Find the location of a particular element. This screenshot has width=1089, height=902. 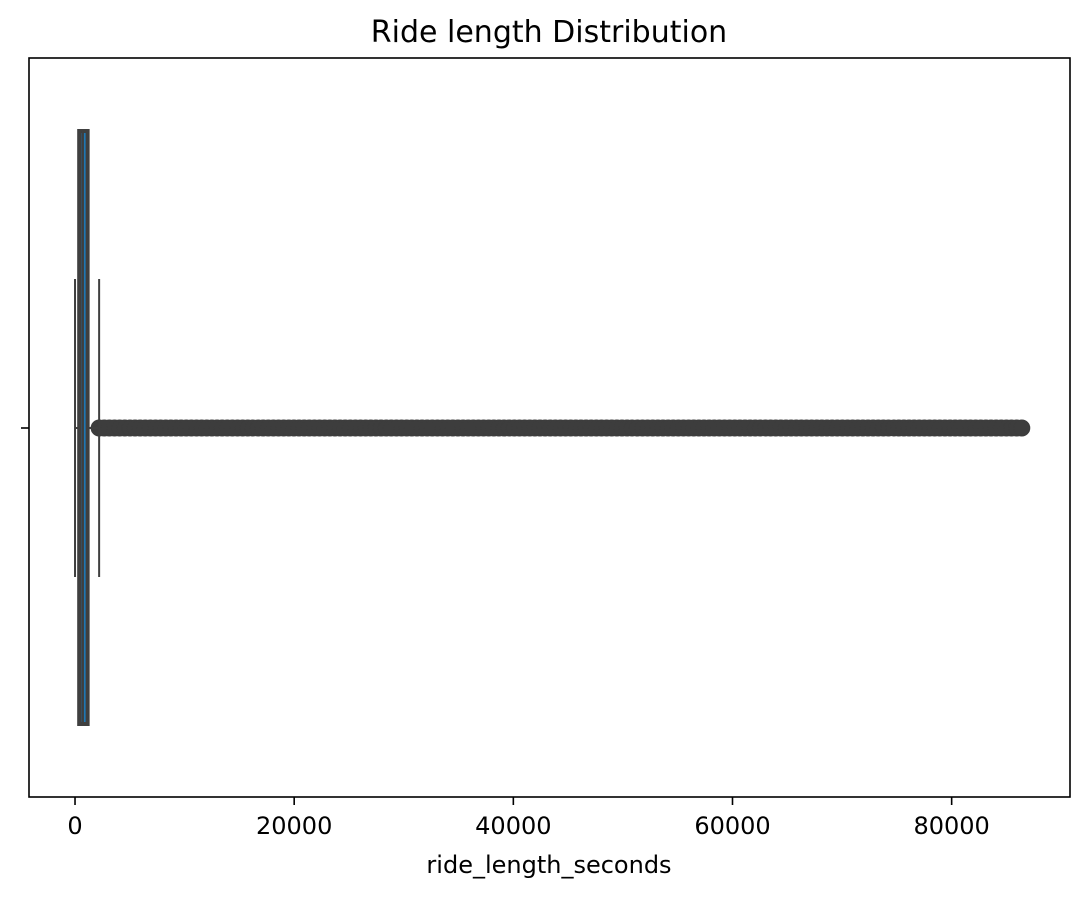

outlier-point is located at coordinates (1022, 428).